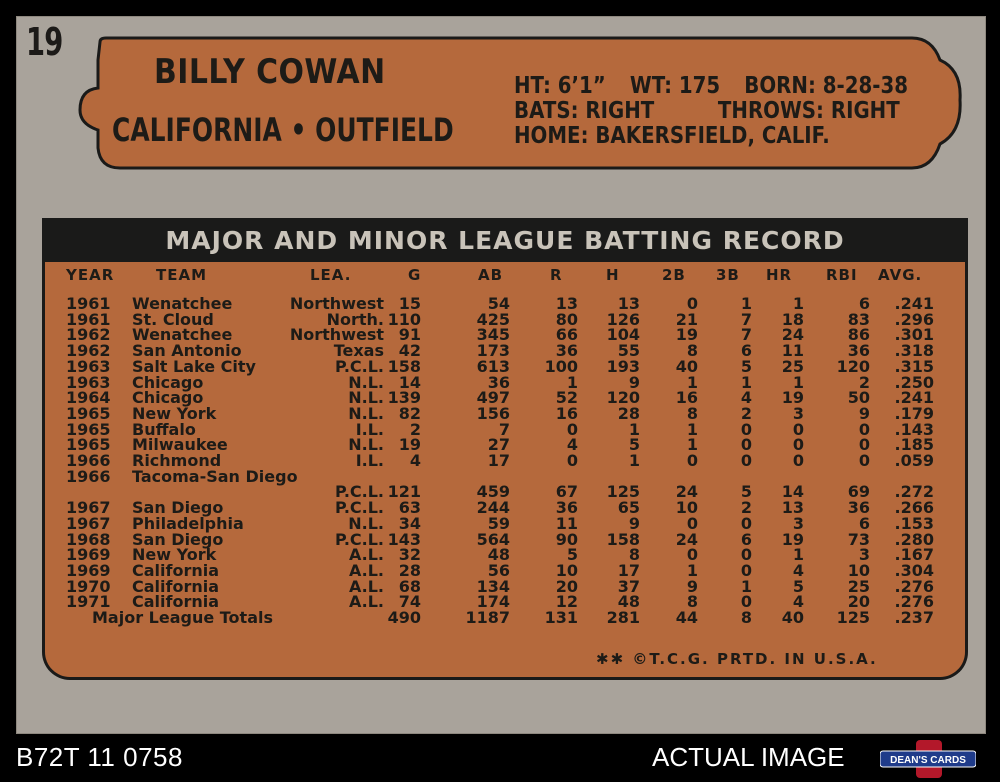 Image resolution: width=1000 pixels, height=782 pixels. What do you see at coordinates (566, 602) in the screenshot?
I see `table-cell: 12` at bounding box center [566, 602].